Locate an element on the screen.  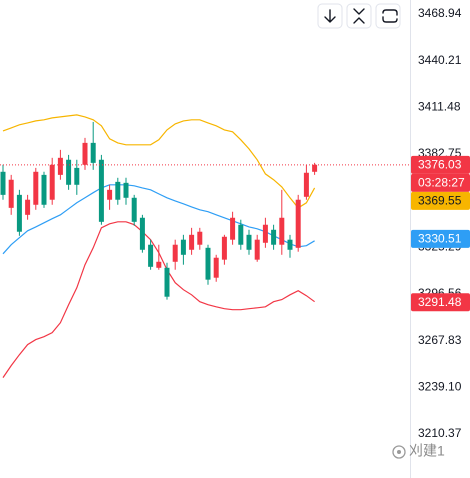
toolbar is located at coordinates (359, 16).